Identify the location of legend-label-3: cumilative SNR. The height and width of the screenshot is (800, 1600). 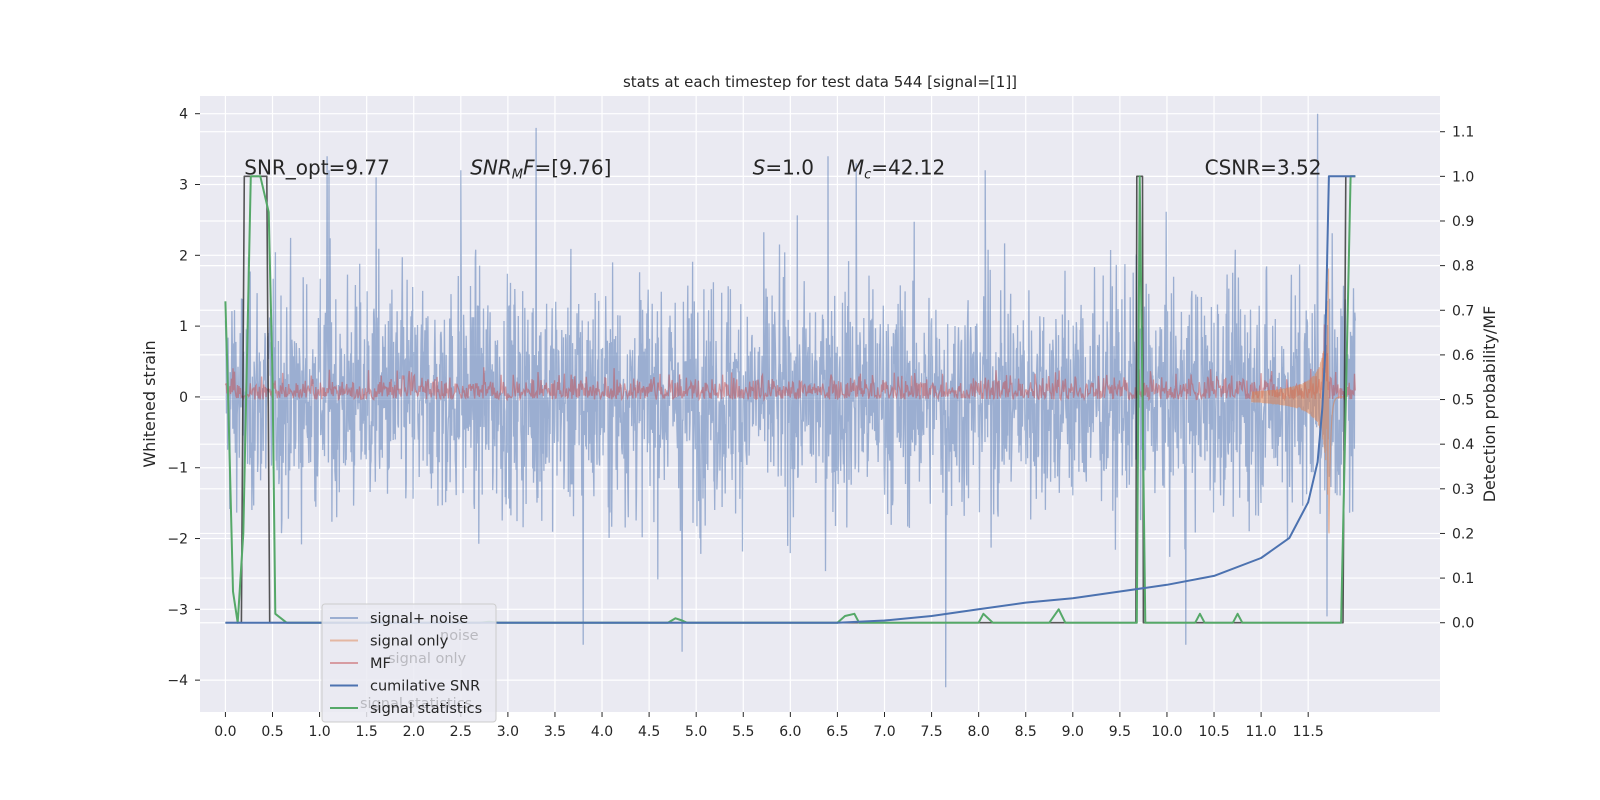
(425, 687).